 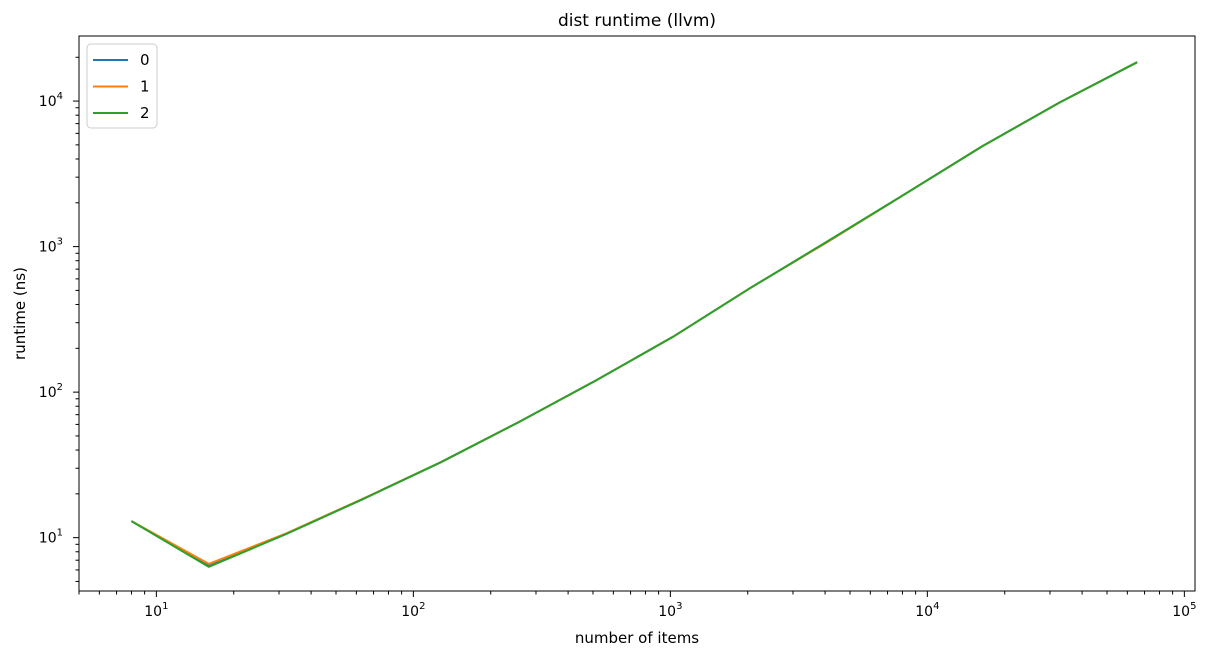 I want to click on y-tick-label: 10¹, so click(x=51, y=537).